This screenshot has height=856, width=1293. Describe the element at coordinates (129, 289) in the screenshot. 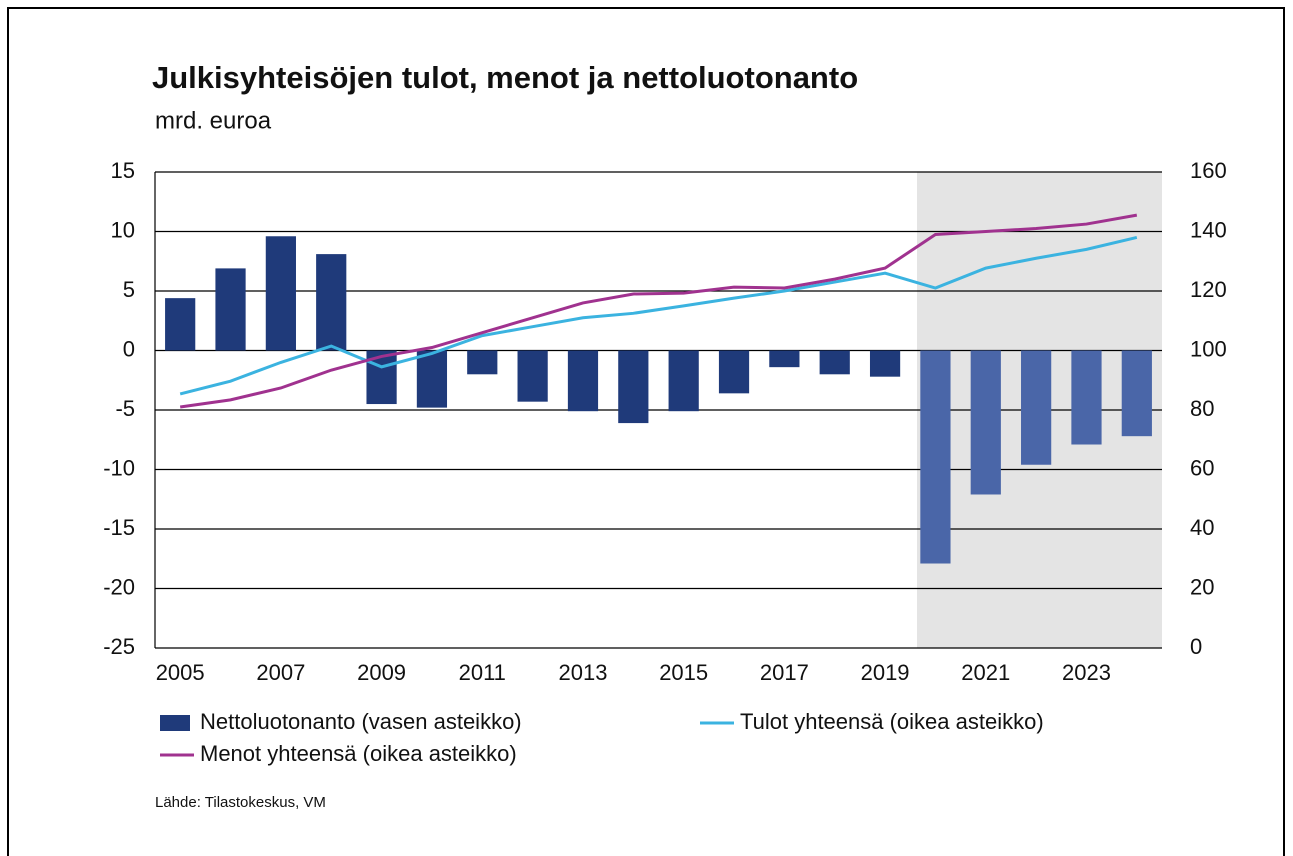

I see `y-tick-label: 5` at that location.